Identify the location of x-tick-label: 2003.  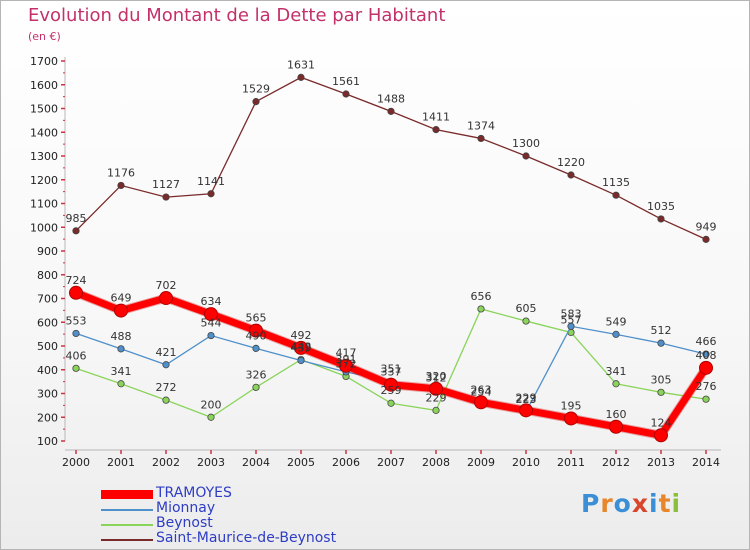
(211, 462).